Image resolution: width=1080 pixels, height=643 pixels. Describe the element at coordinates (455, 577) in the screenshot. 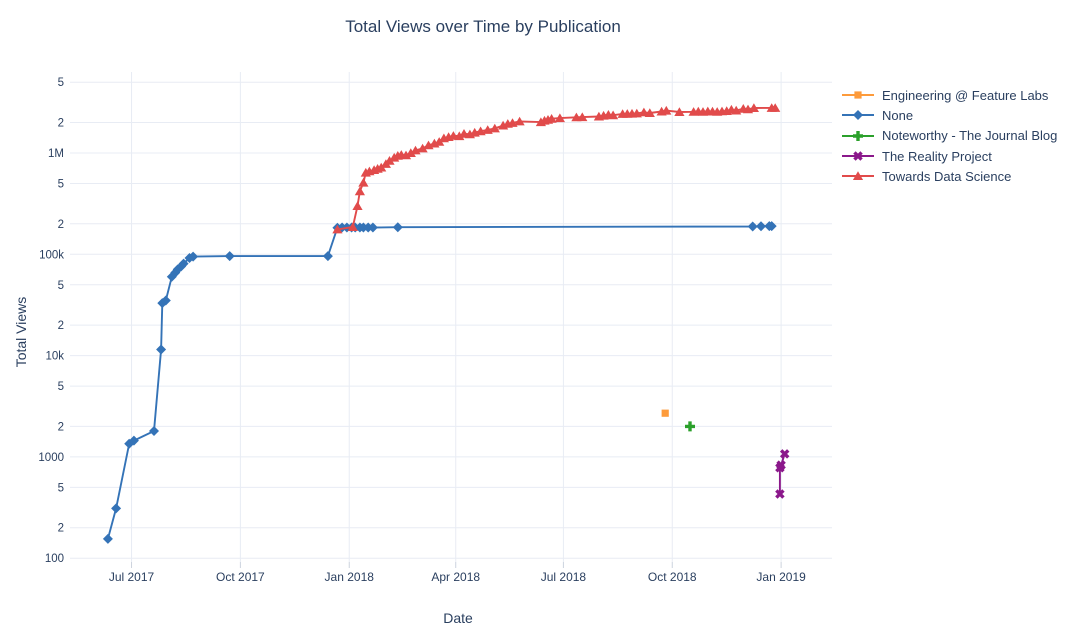

I see `x-tick-label: Apr 2018` at that location.